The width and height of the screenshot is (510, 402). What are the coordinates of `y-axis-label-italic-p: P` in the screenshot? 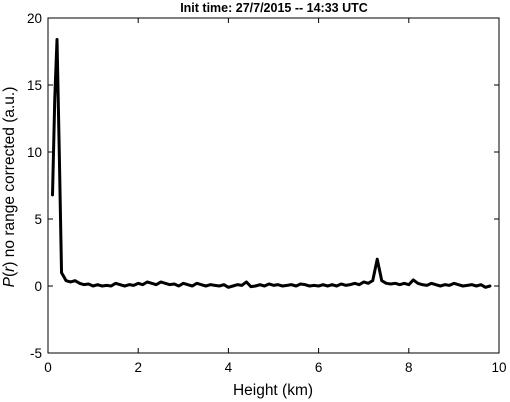 It's located at (9, 281).